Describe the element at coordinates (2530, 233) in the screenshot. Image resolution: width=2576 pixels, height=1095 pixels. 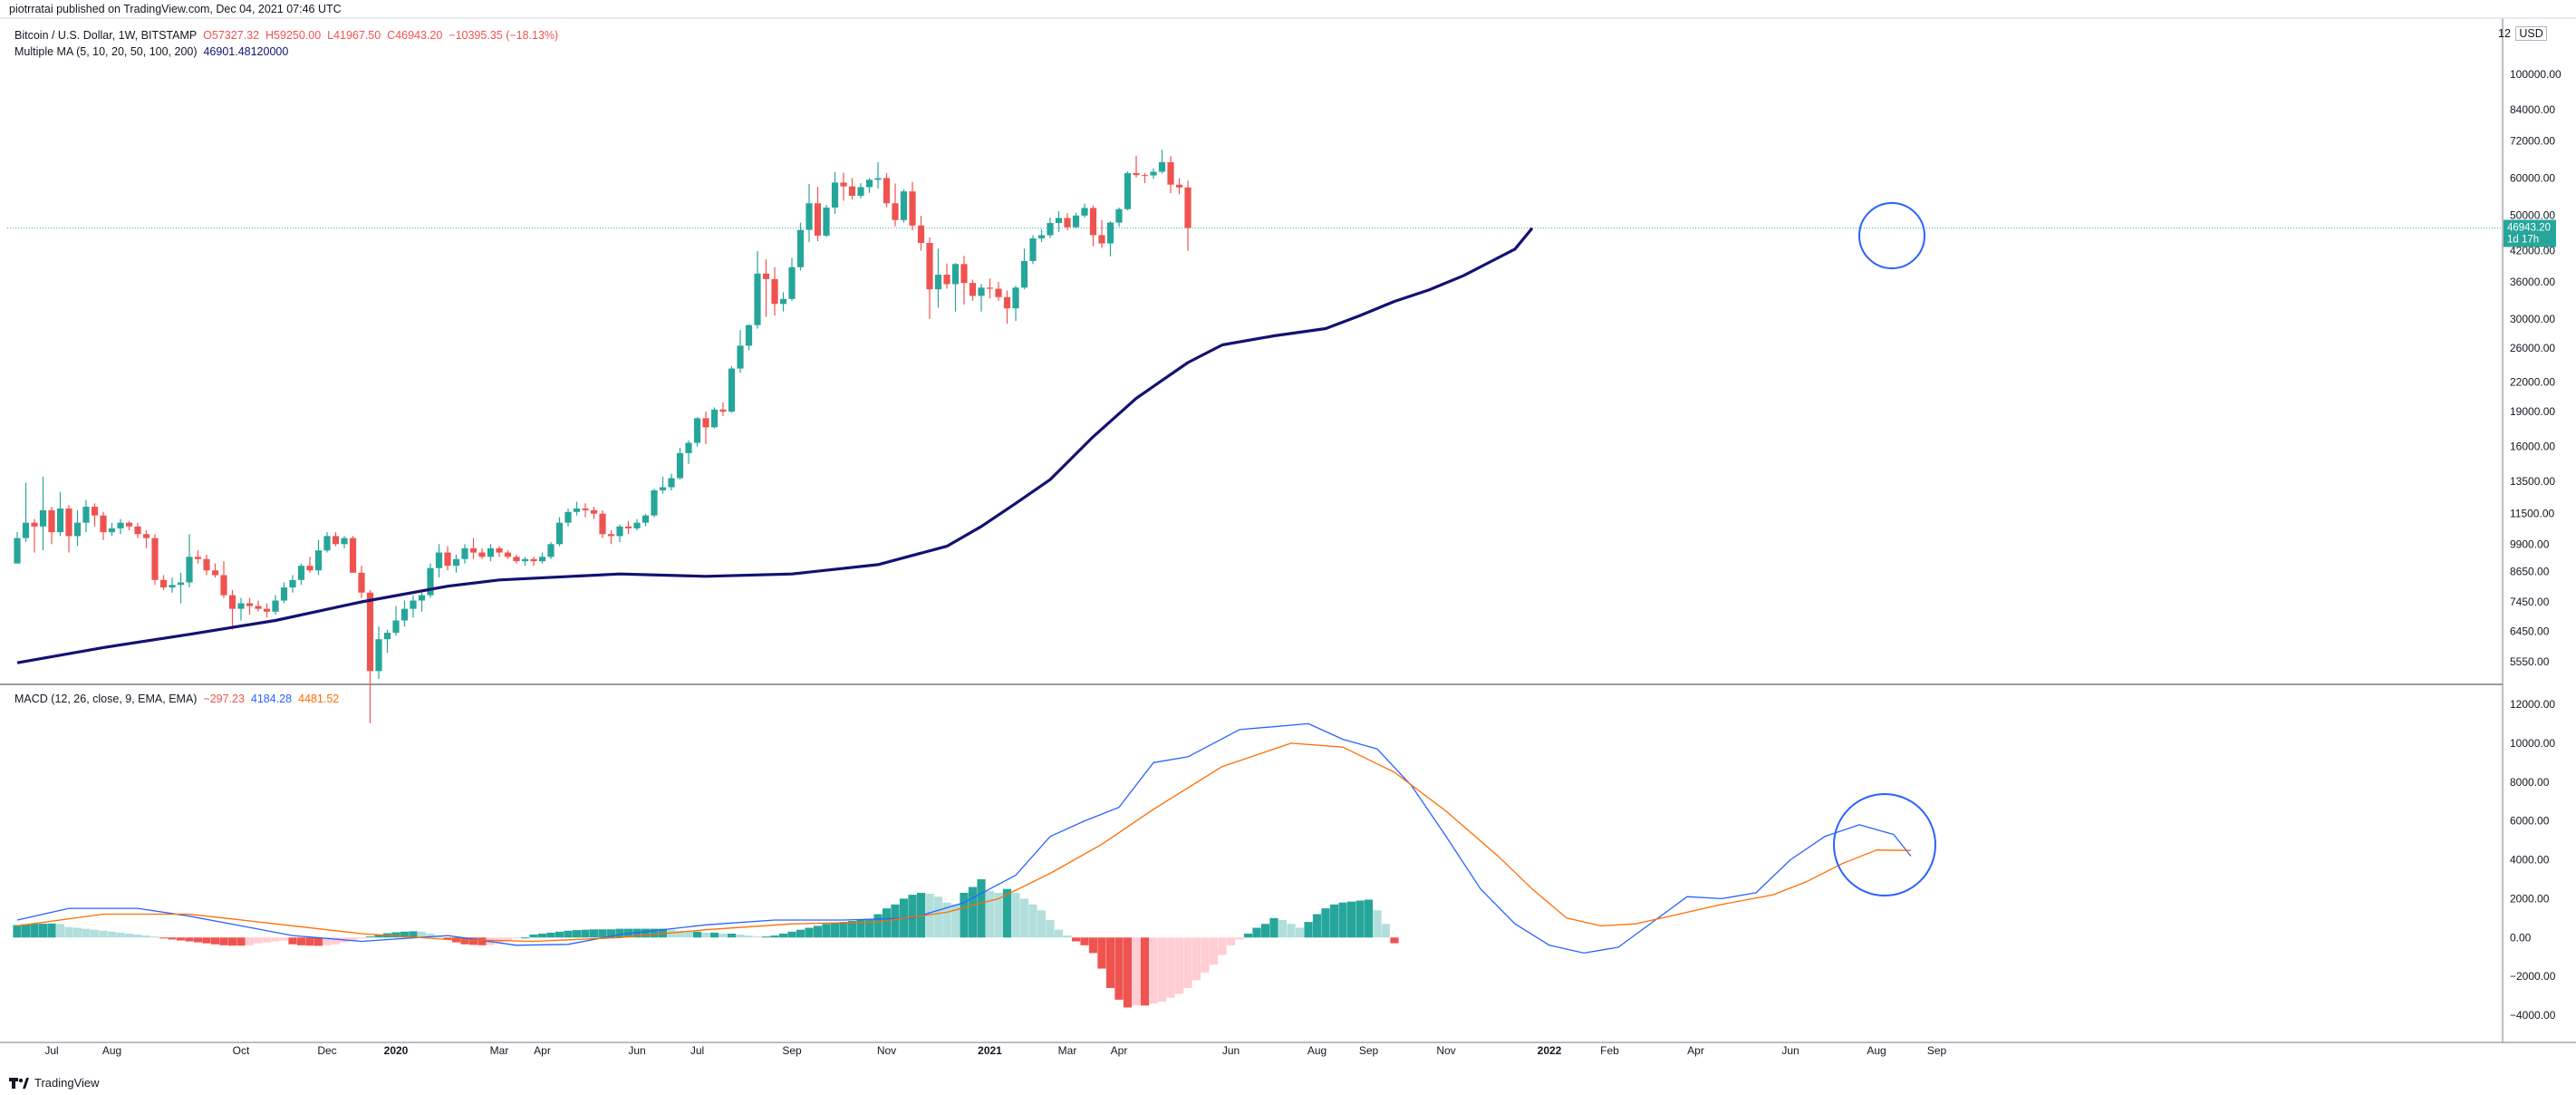
I see `price-badge` at that location.